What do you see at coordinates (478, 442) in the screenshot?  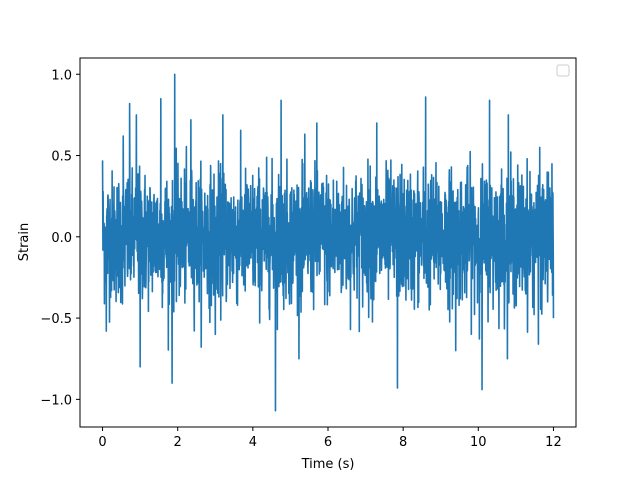 I see `x-tick-label: 10` at bounding box center [478, 442].